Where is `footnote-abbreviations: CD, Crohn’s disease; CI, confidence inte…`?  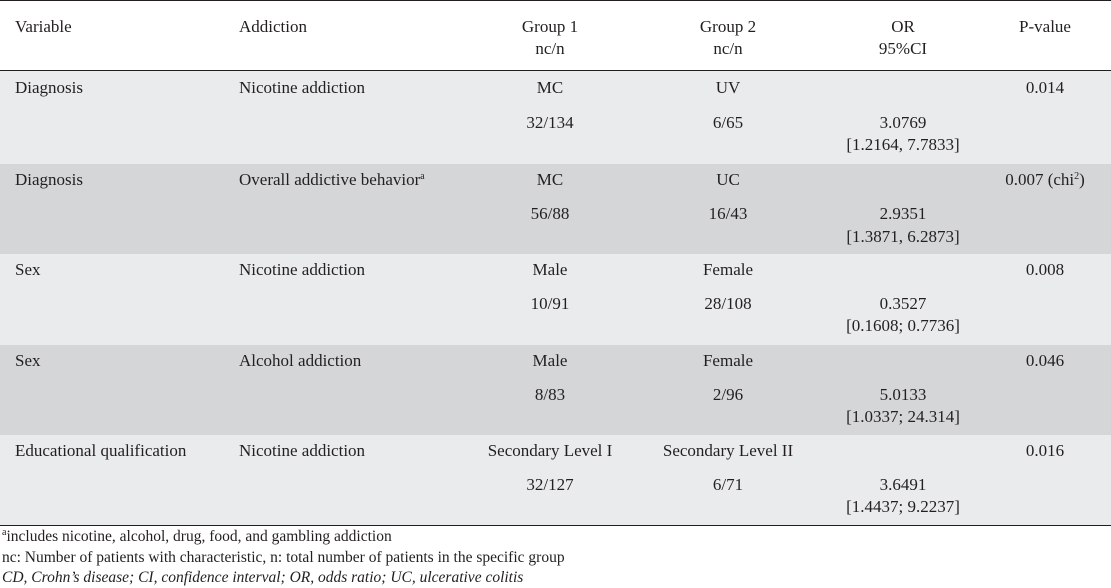 footnote-abbreviations: CD, Crohn’s disease; CI, confidence inte… is located at coordinates (263, 577).